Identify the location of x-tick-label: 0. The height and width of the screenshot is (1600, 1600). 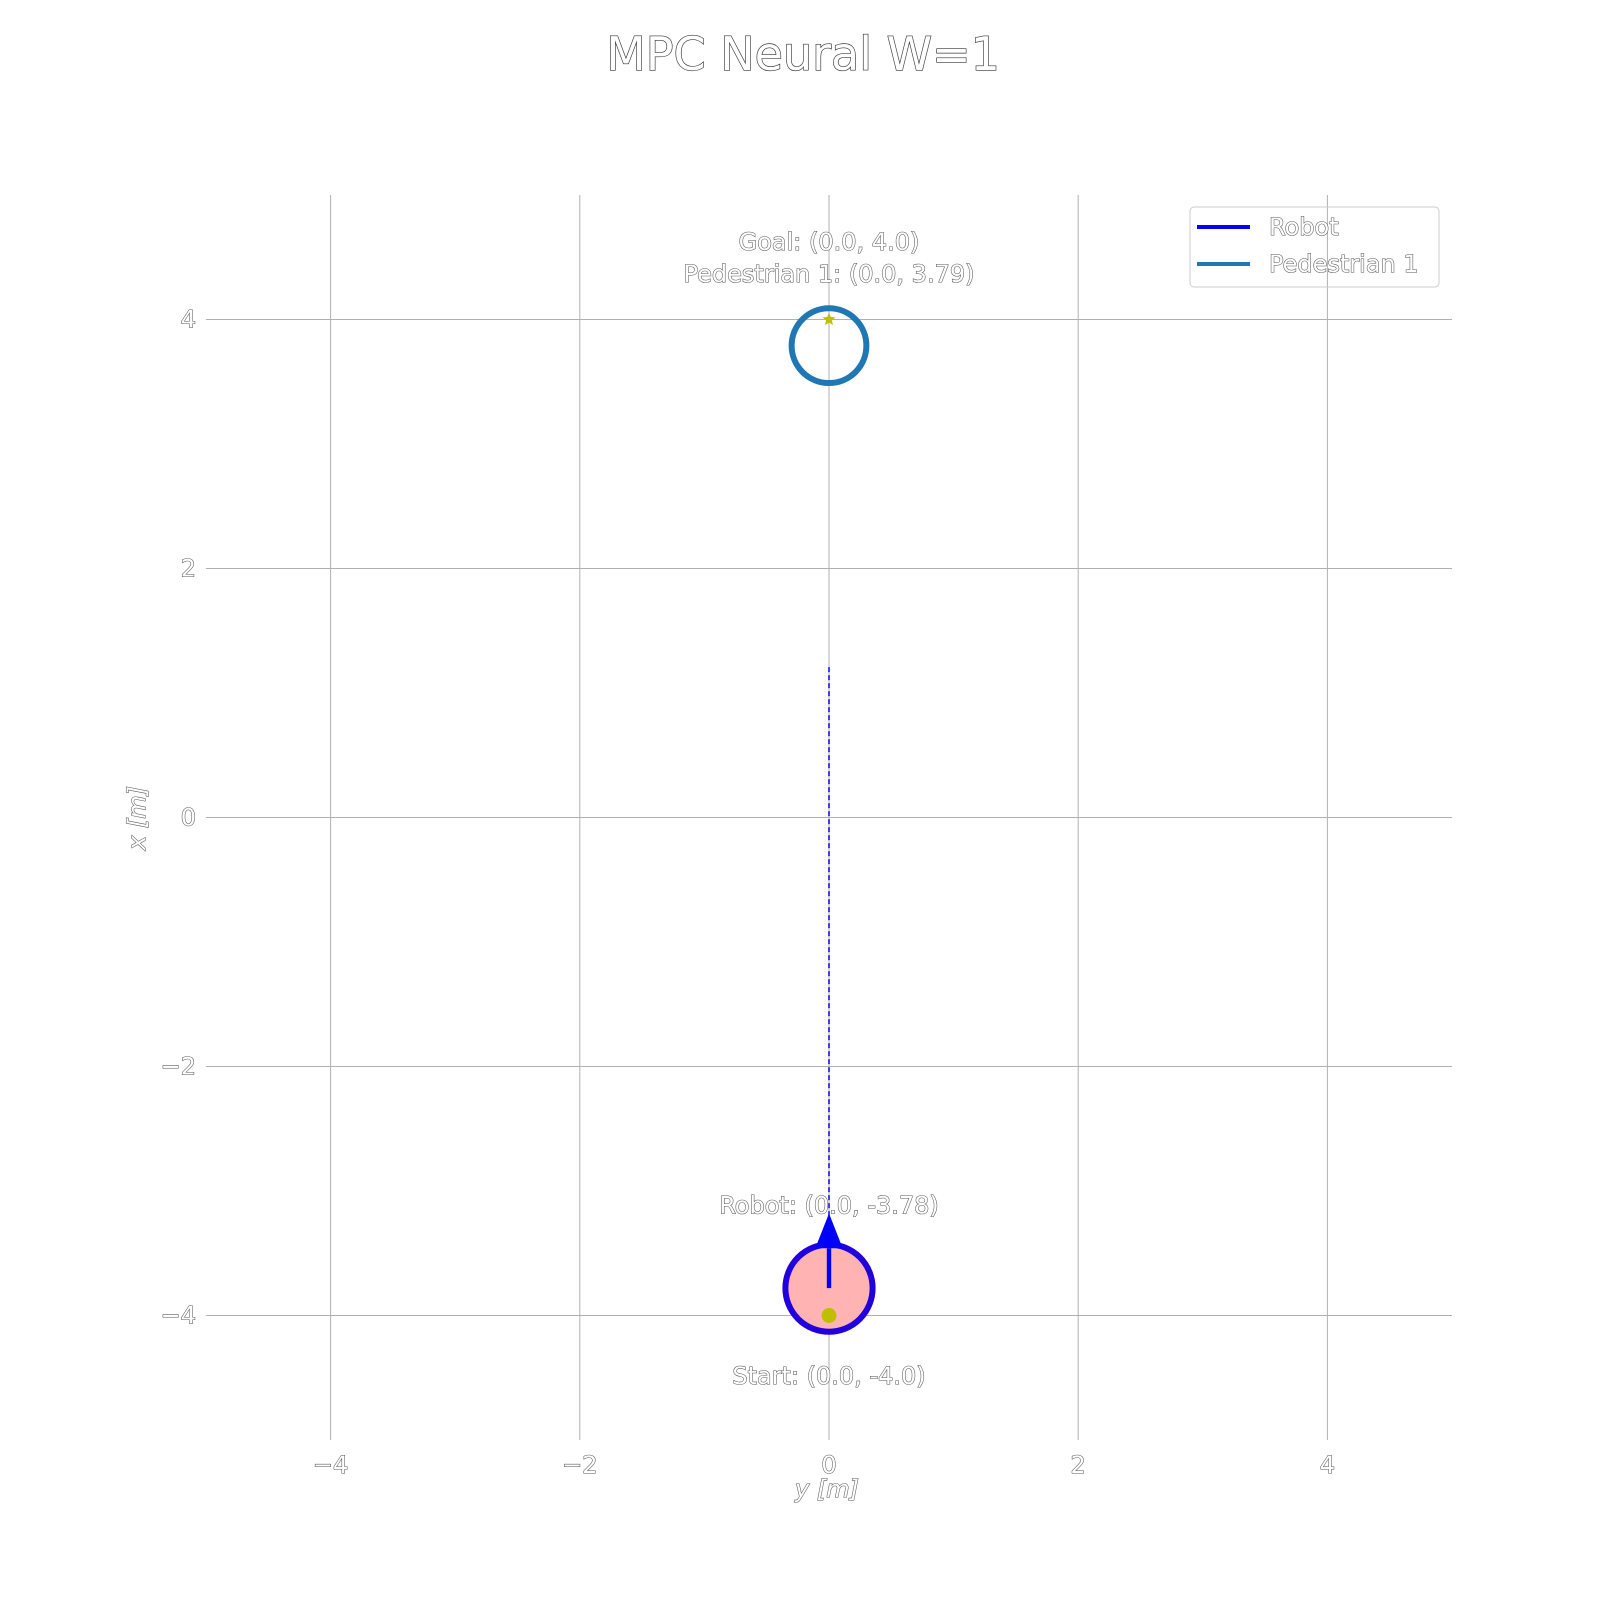
(828, 1465).